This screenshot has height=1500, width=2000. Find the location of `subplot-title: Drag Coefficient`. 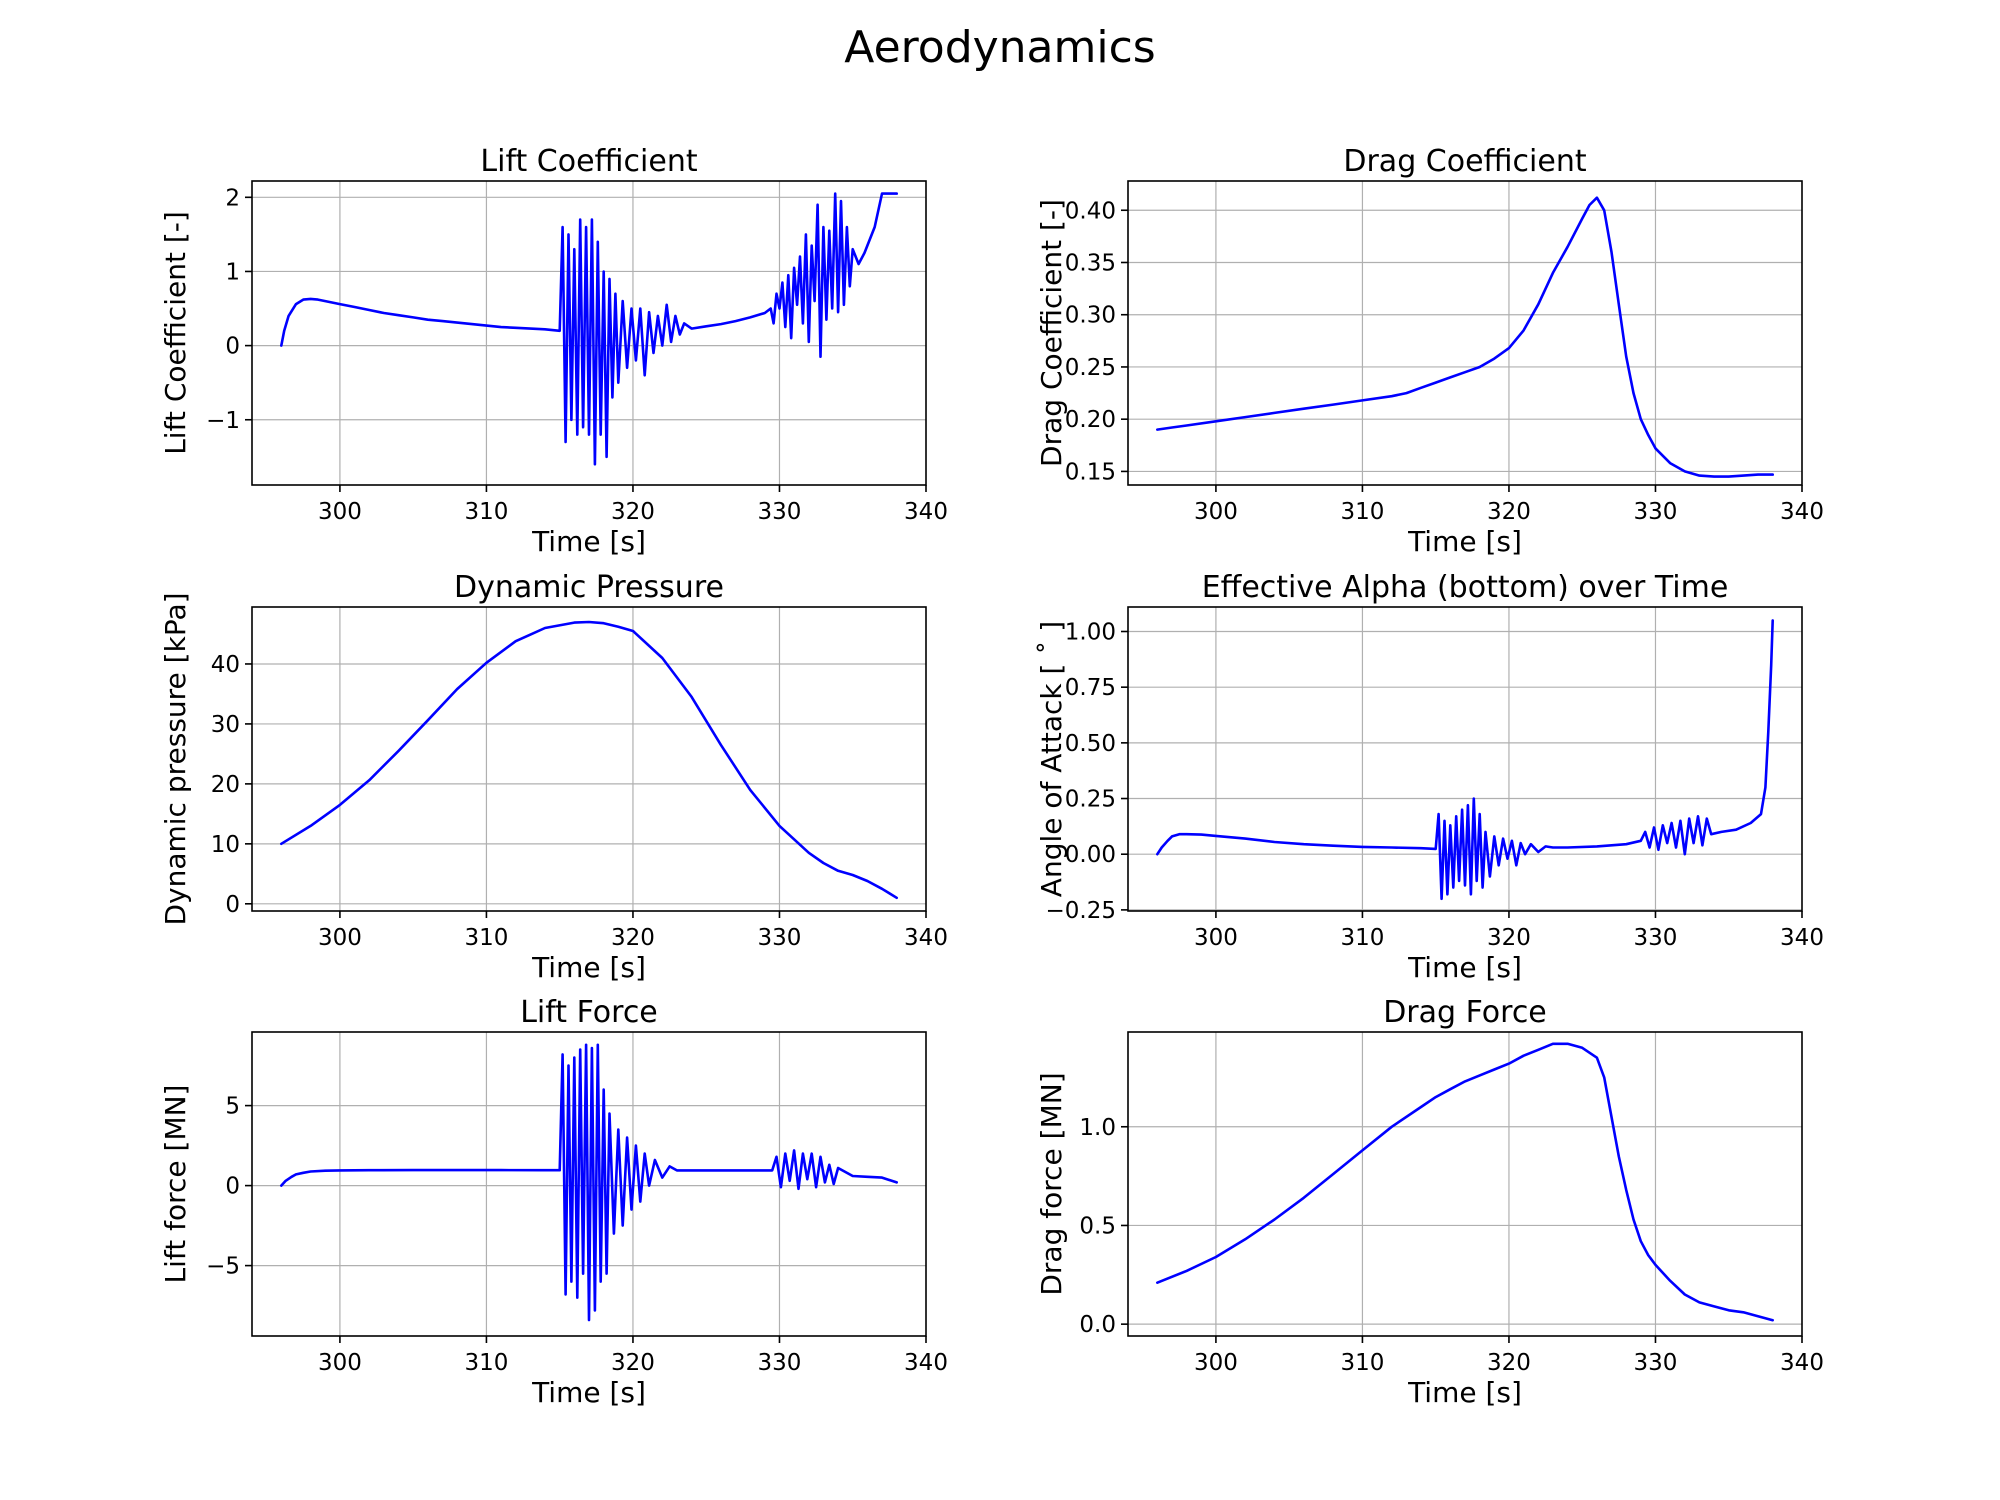

subplot-title: Drag Coefficient is located at coordinates (1464, 161).